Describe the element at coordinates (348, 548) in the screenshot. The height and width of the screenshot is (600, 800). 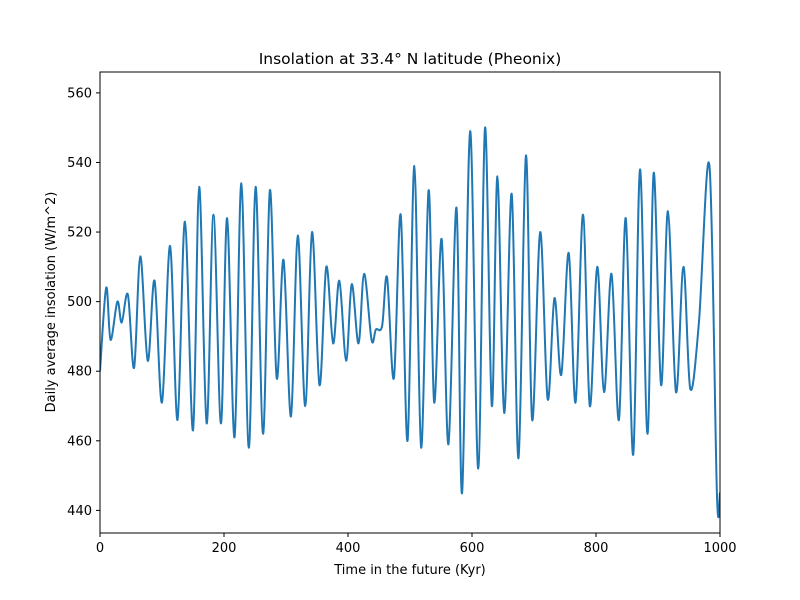
I see `x-tick-label: 400` at that location.